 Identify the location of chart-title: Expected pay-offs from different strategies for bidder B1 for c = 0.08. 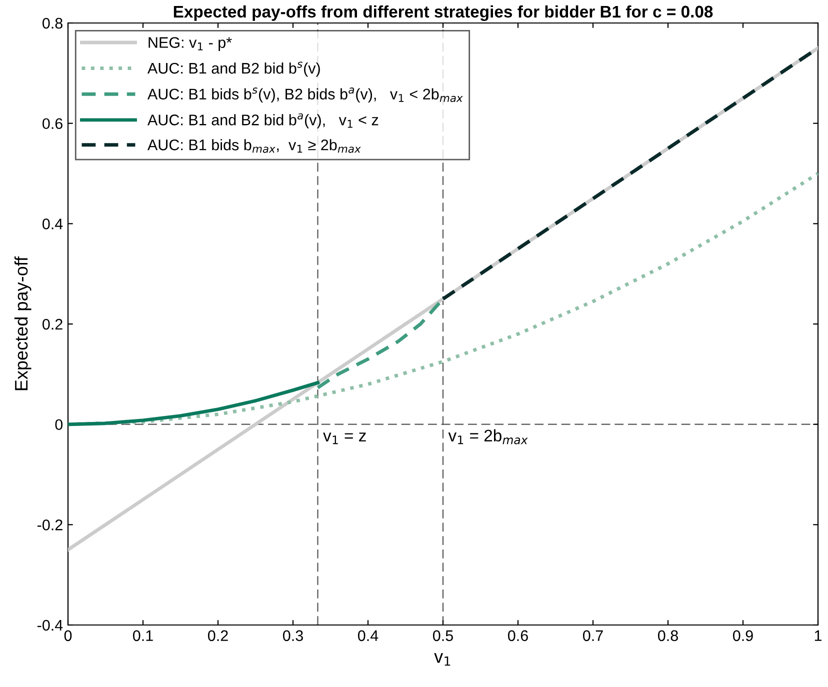
(443, 13).